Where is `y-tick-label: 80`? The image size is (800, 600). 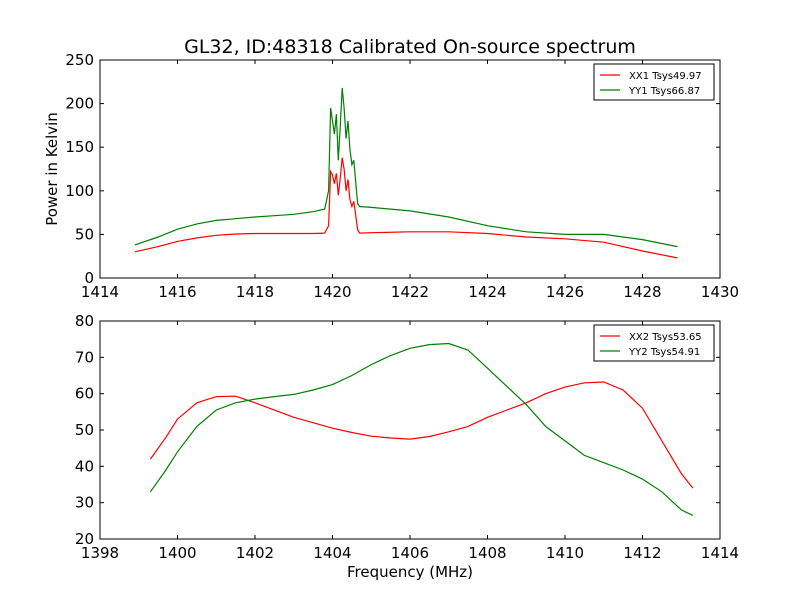 y-tick-label: 80 is located at coordinates (84, 321).